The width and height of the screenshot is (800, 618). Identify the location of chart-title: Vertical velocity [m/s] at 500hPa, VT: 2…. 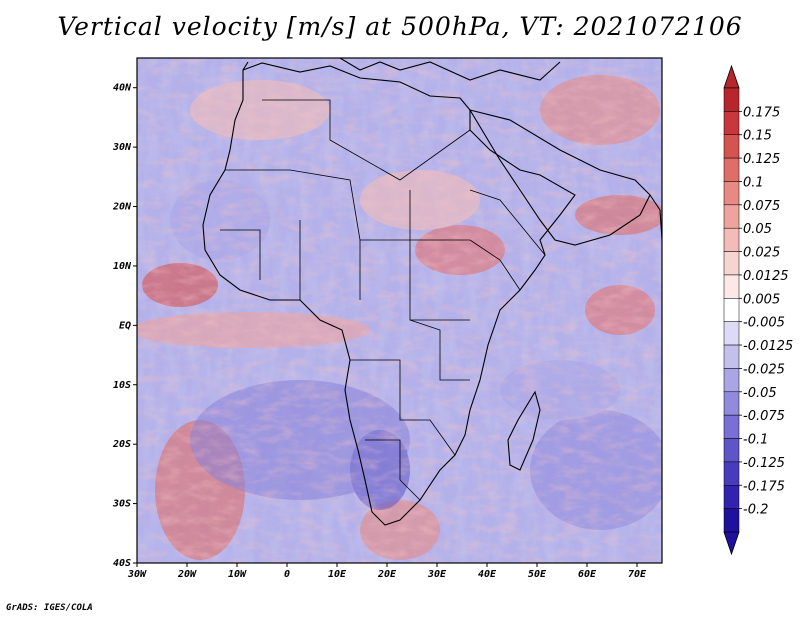
(400, 26).